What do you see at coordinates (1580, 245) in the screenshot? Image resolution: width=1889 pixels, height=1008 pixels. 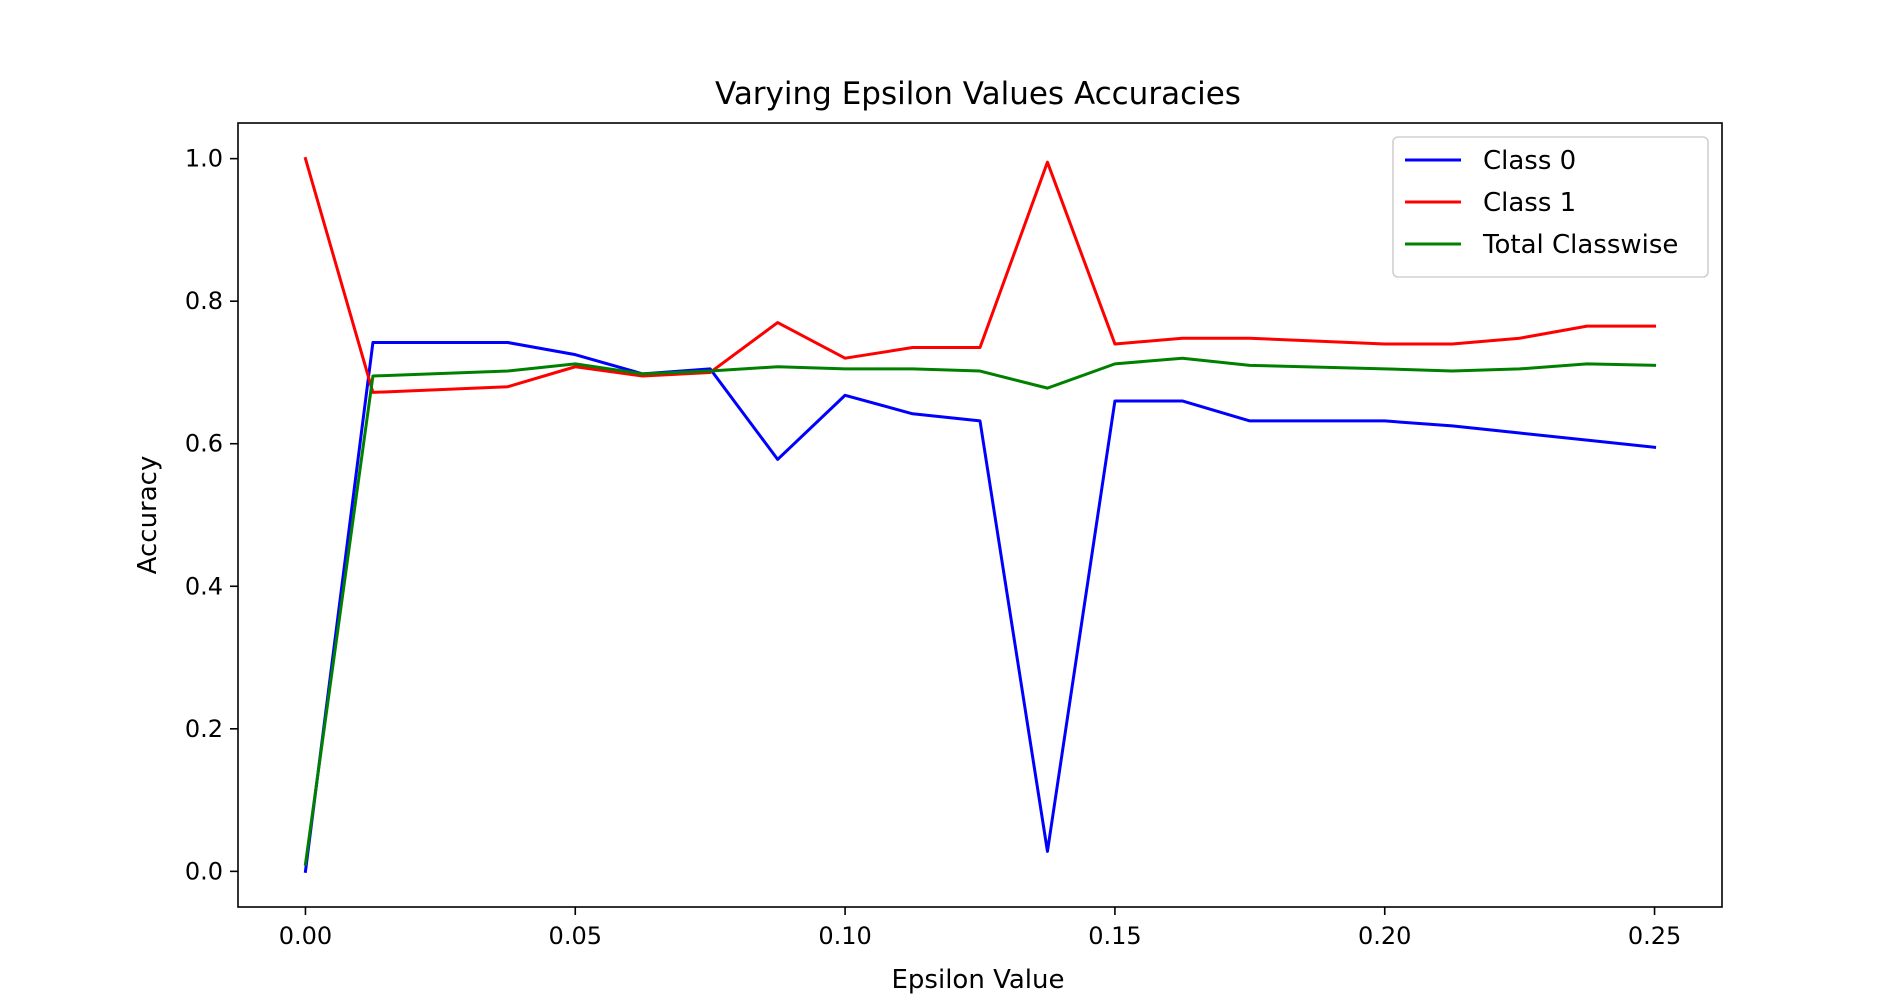 I see `legend-entry: Total Classwise` at bounding box center [1580, 245].